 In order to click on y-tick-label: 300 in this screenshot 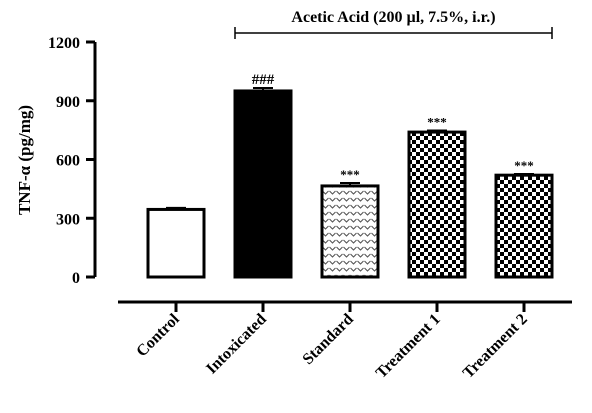, I will do `click(68, 219)`.